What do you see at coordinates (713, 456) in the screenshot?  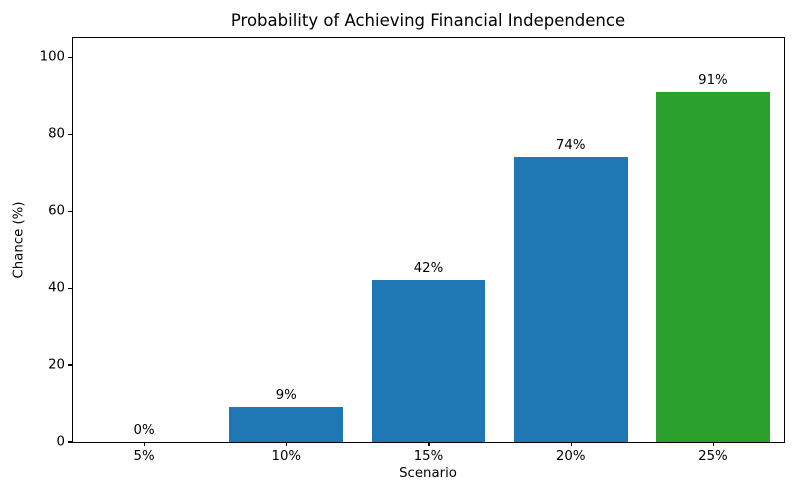 I see `x-tick-label: 25%` at bounding box center [713, 456].